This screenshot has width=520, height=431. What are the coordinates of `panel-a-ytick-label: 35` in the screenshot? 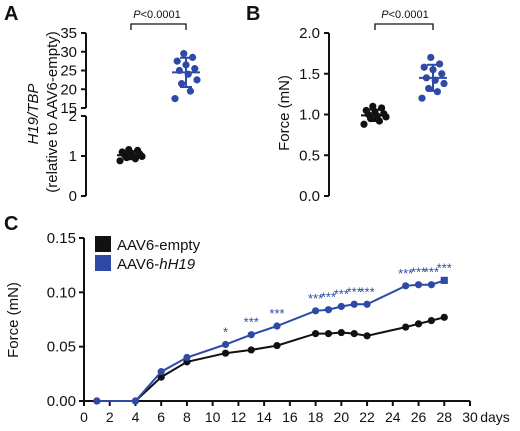 It's located at (68, 33).